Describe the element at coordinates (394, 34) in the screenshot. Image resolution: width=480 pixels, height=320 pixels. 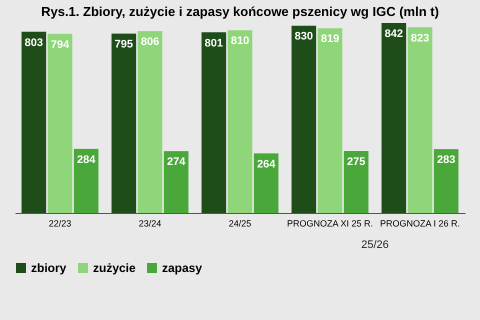
I see `data-label: 842` at that location.